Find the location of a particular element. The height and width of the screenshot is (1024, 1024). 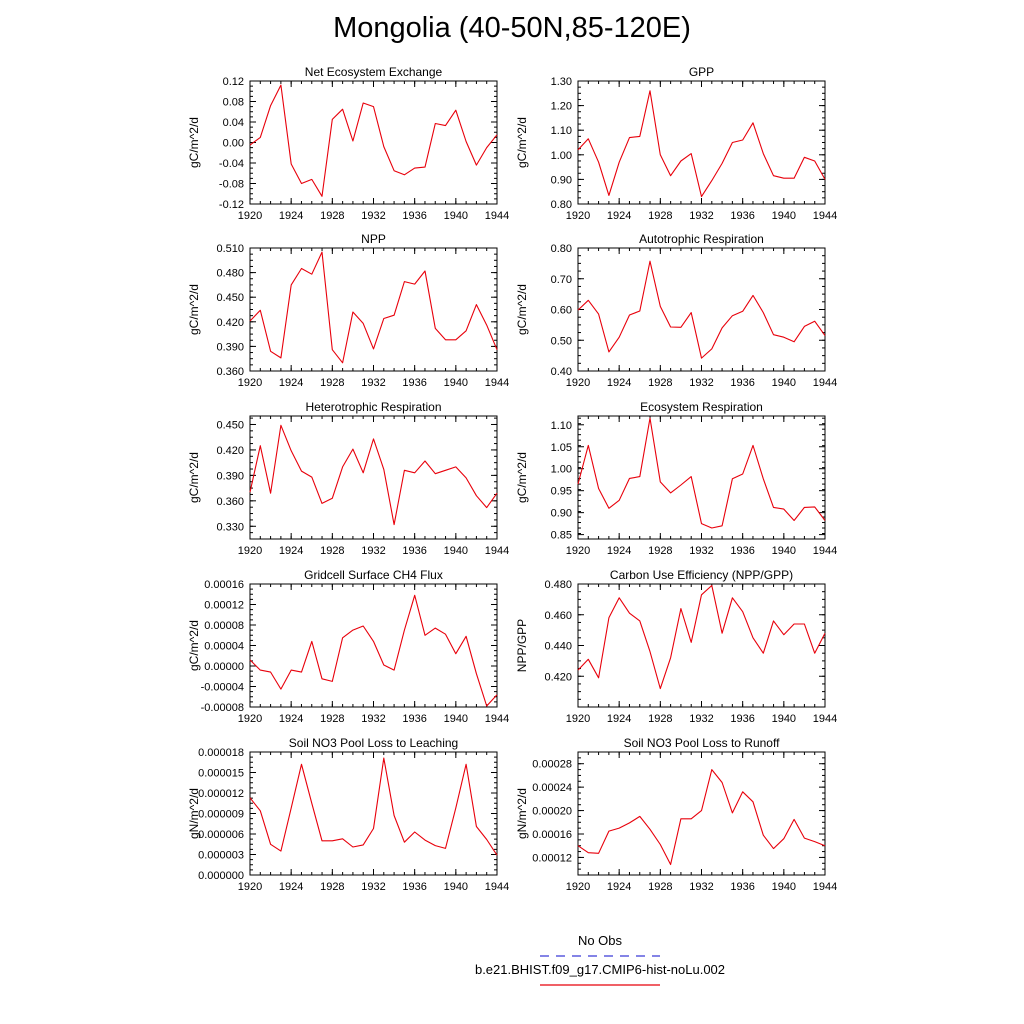

y-tick-label: 0.00000 is located at coordinates (224, 667).